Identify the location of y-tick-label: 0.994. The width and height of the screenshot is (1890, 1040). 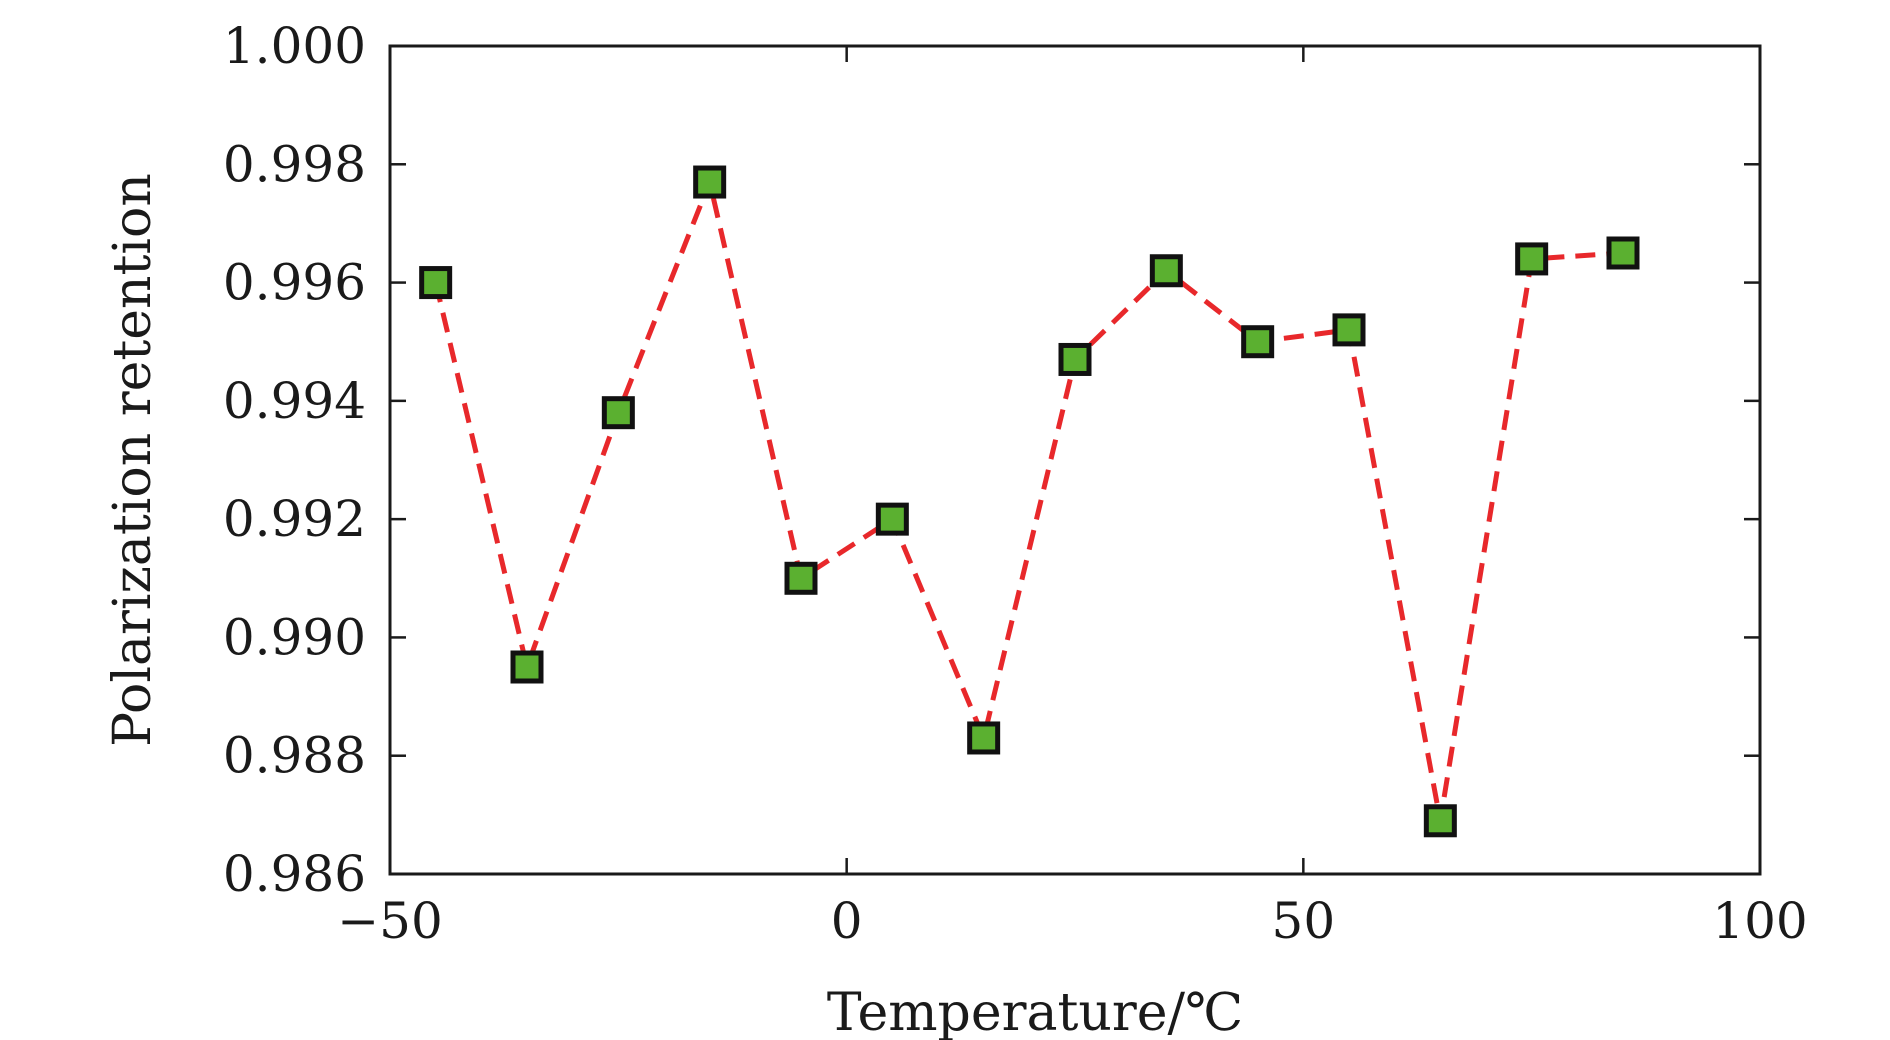
(294, 401).